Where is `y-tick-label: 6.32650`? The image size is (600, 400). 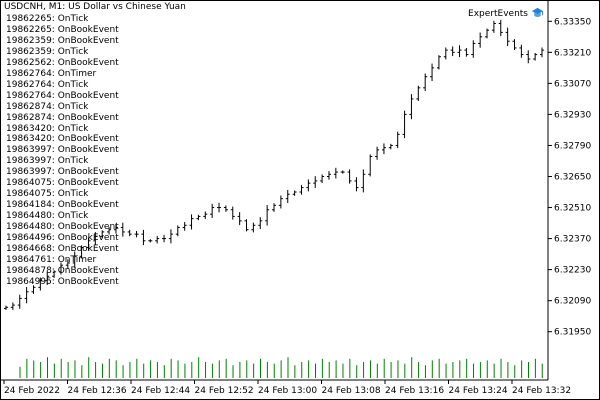 y-tick-label: 6.32650 is located at coordinates (572, 178).